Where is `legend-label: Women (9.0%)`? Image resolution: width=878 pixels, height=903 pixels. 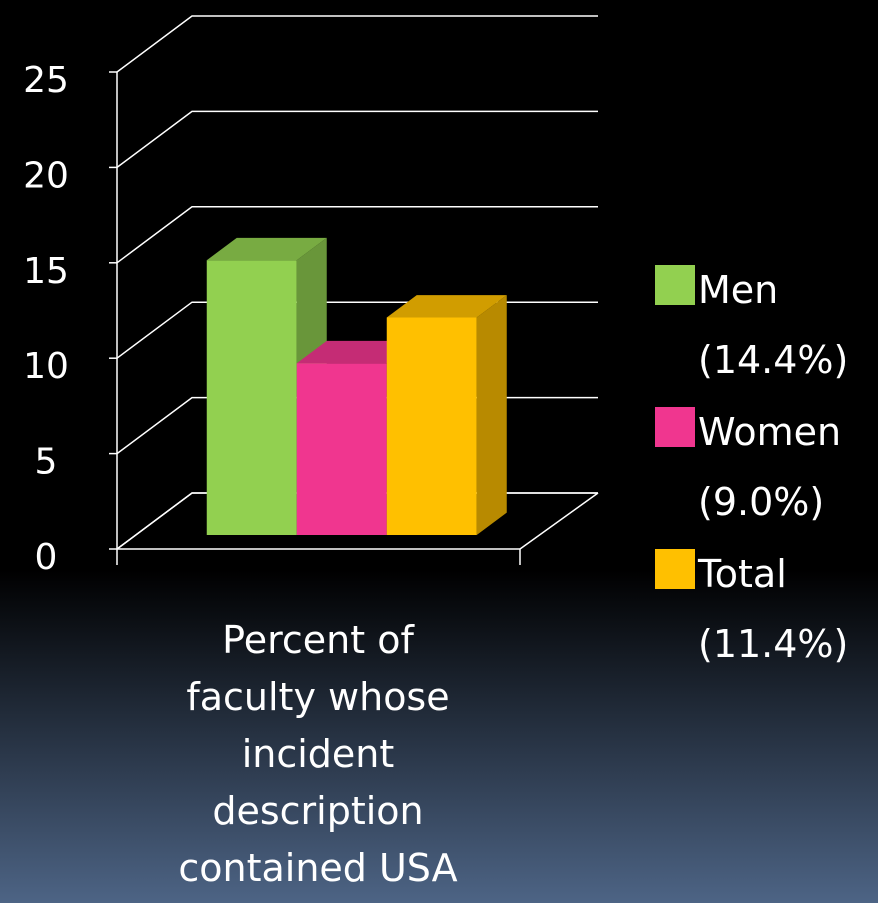 legend-label: Women (9.0%) is located at coordinates (770, 467).